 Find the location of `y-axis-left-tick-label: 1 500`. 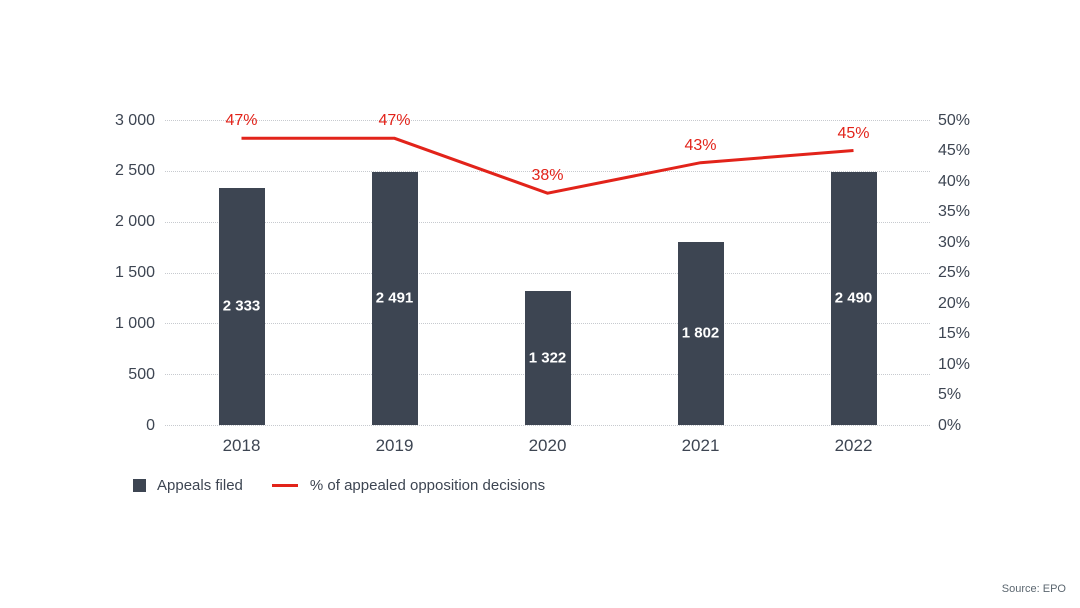

y-axis-left-tick-label: 1 500 is located at coordinates (134, 272).